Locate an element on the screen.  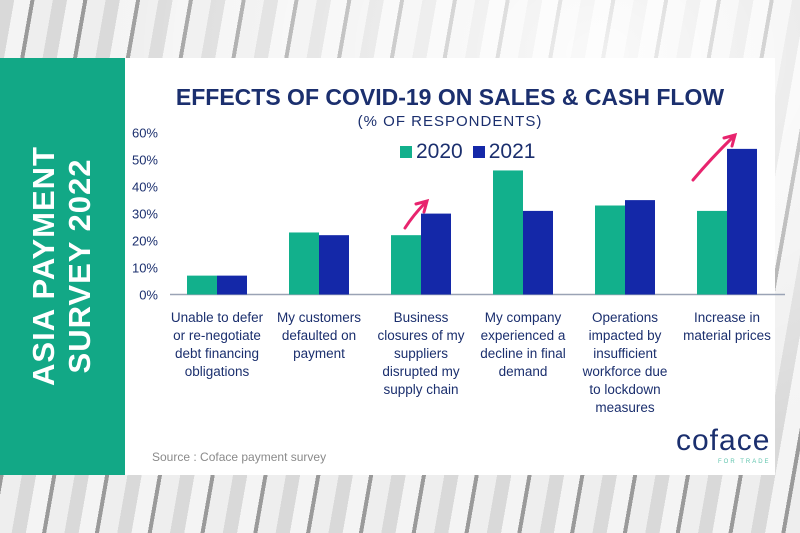
coface-logo: coface is located at coordinates (723, 440).